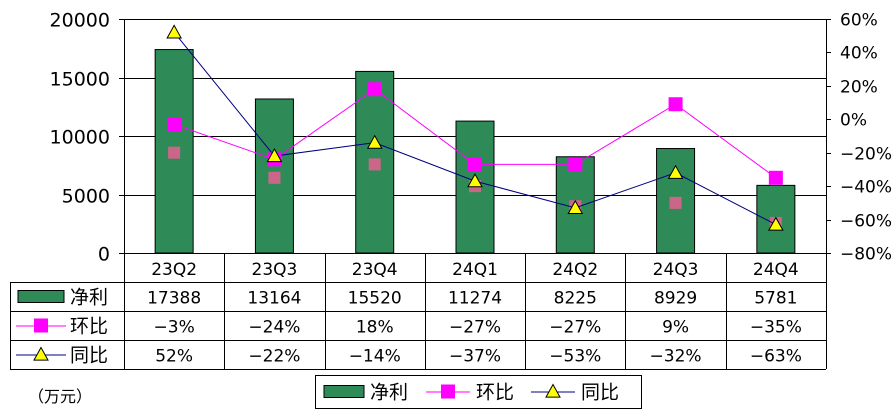 The height and width of the screenshot is (420, 894). What do you see at coordinates (495, 393) in the screenshot?
I see `legend-label: 环比` at bounding box center [495, 393].